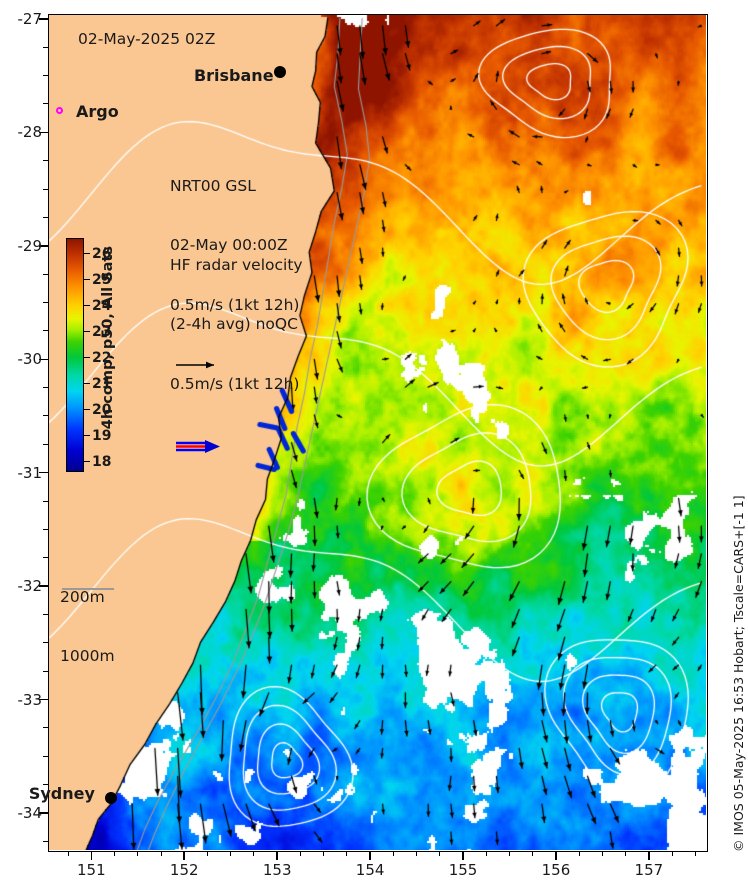  I want to click on hf-legend-line2: (2-4h avg) noQC, so click(234, 324).